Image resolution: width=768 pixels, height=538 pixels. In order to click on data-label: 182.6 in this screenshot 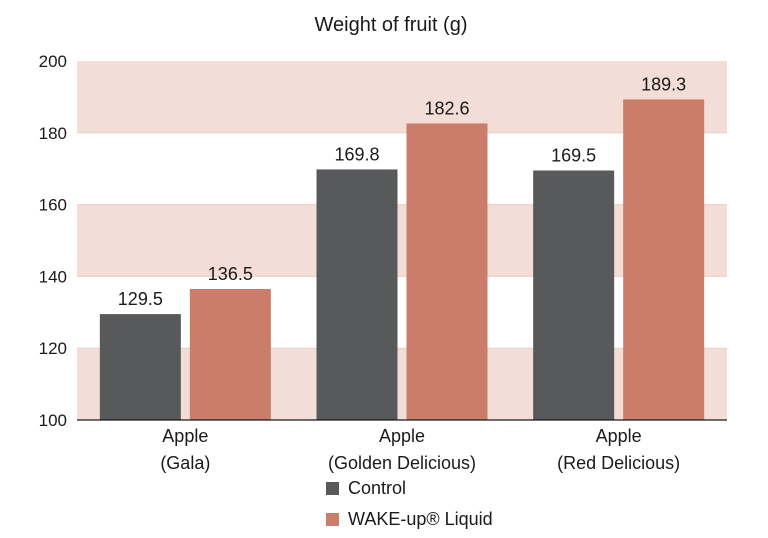, I will do `click(446, 108)`.